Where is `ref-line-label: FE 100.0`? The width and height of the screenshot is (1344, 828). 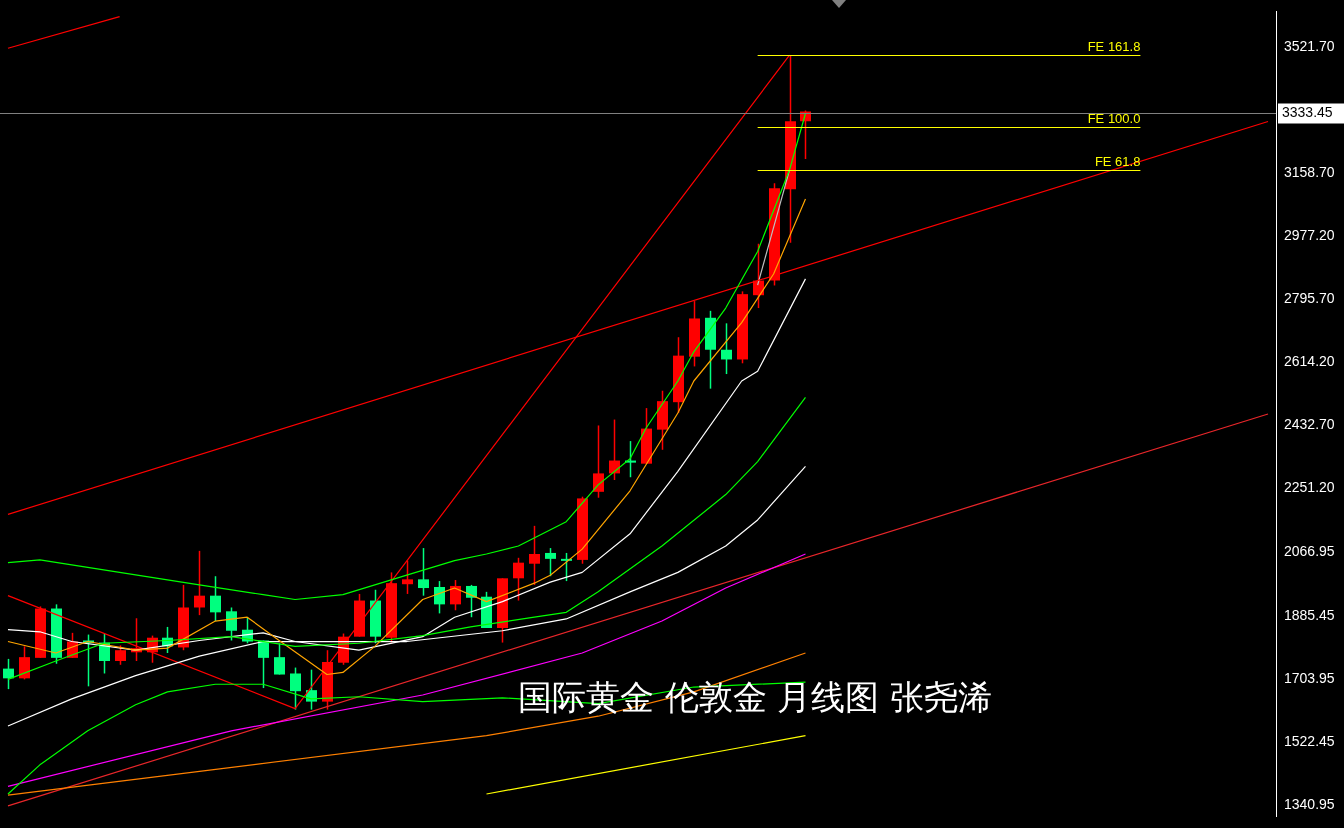
ref-line-label: FE 100.0 is located at coordinates (1114, 118).